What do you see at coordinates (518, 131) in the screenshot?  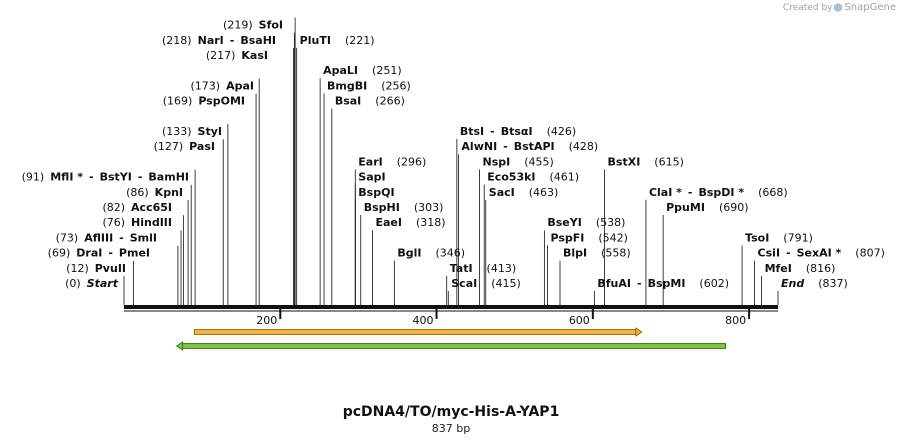 I see `site-btsibtsi: BtsI - BtsαI (426)` at bounding box center [518, 131].